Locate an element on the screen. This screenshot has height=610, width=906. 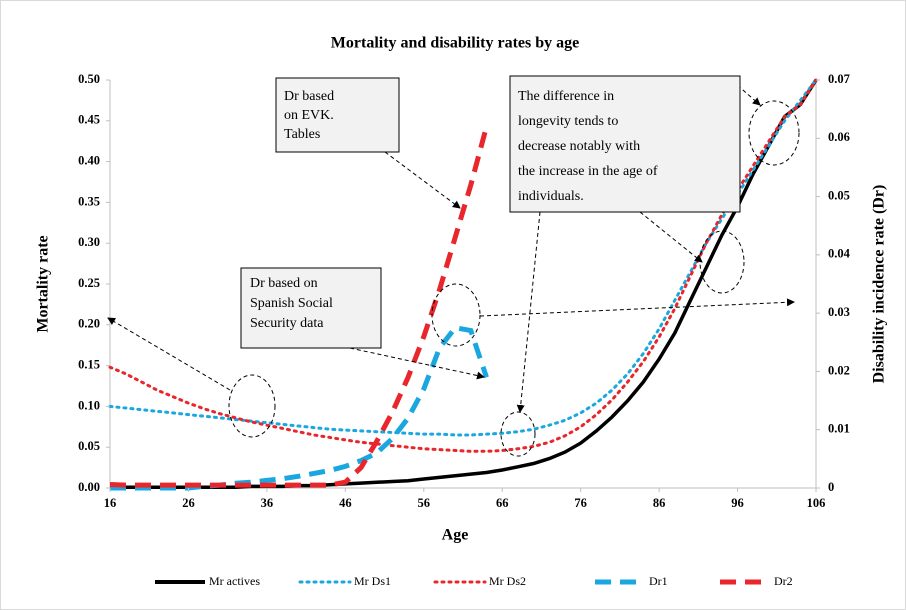
y-axis-label: Mortality rate is located at coordinates (43, 283).